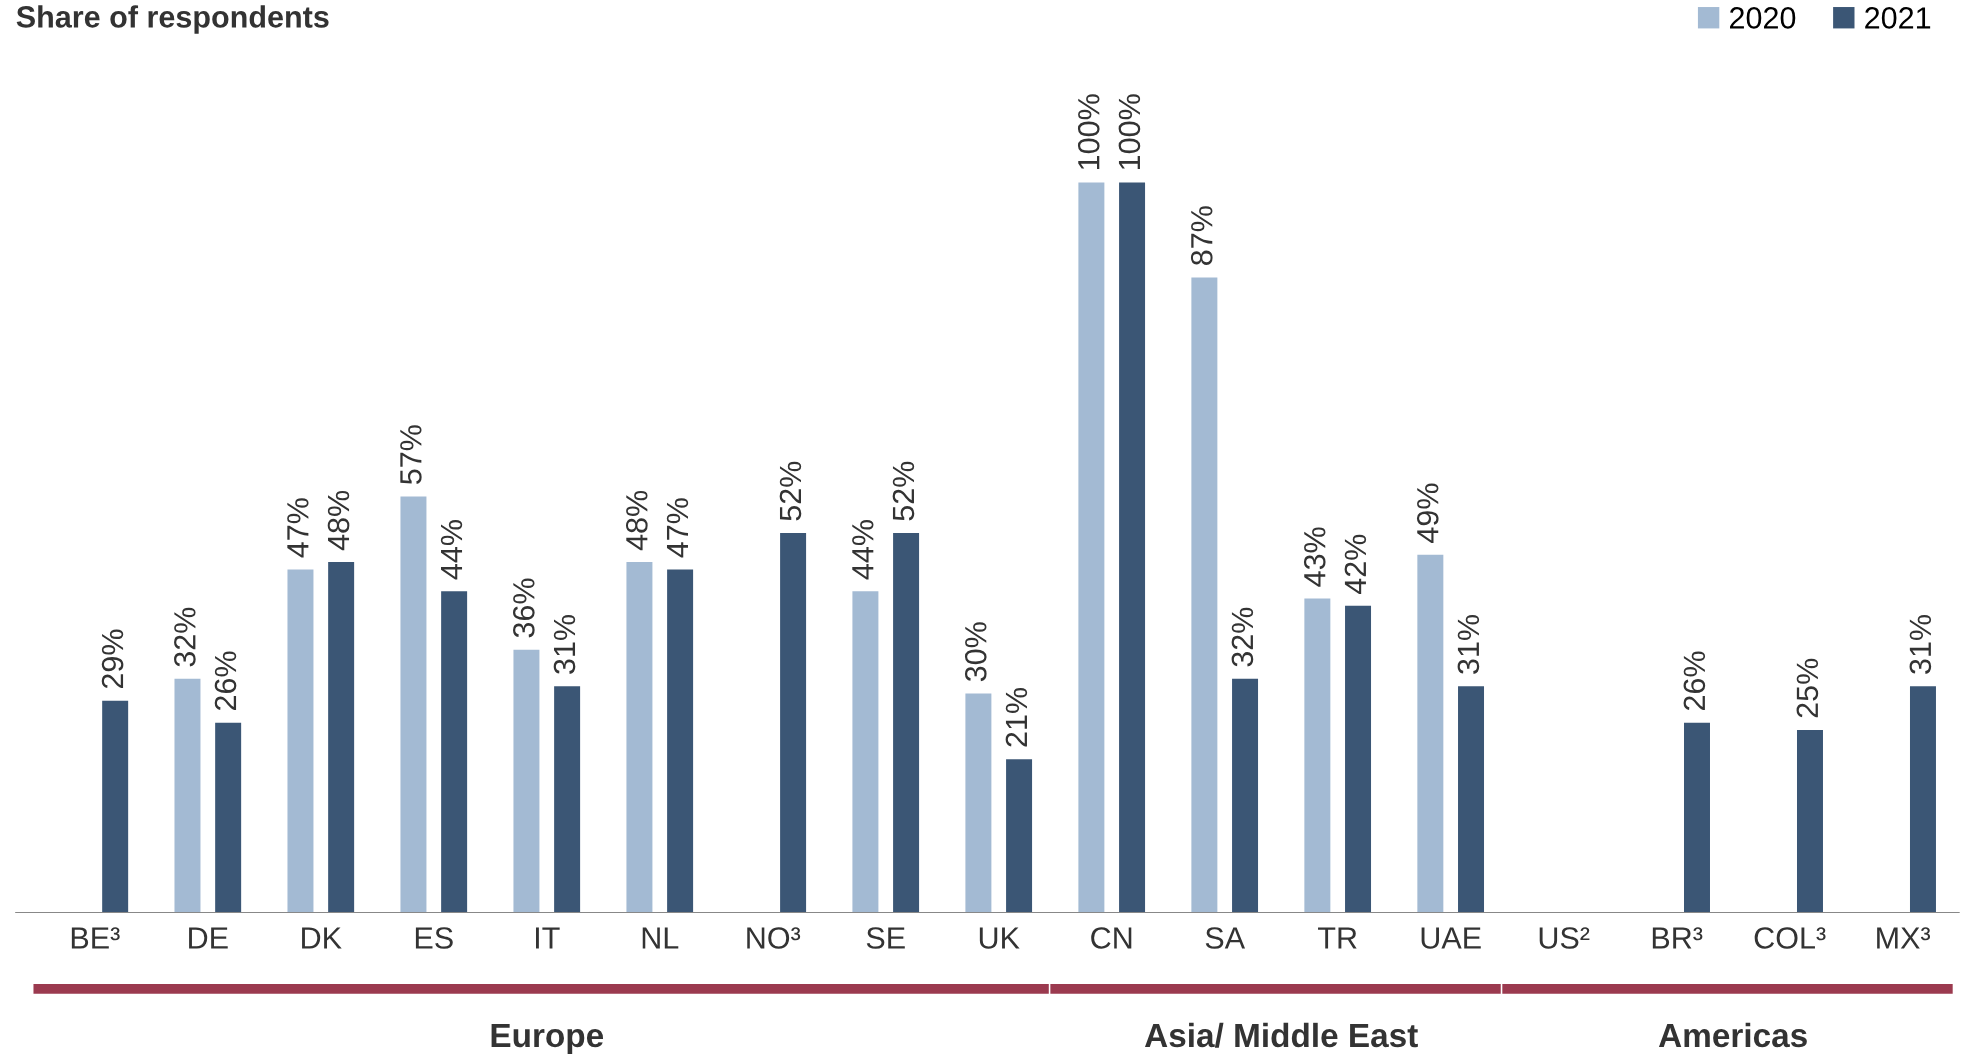  What do you see at coordinates (548, 938) in the screenshot?
I see `x-tick-label: IT` at bounding box center [548, 938].